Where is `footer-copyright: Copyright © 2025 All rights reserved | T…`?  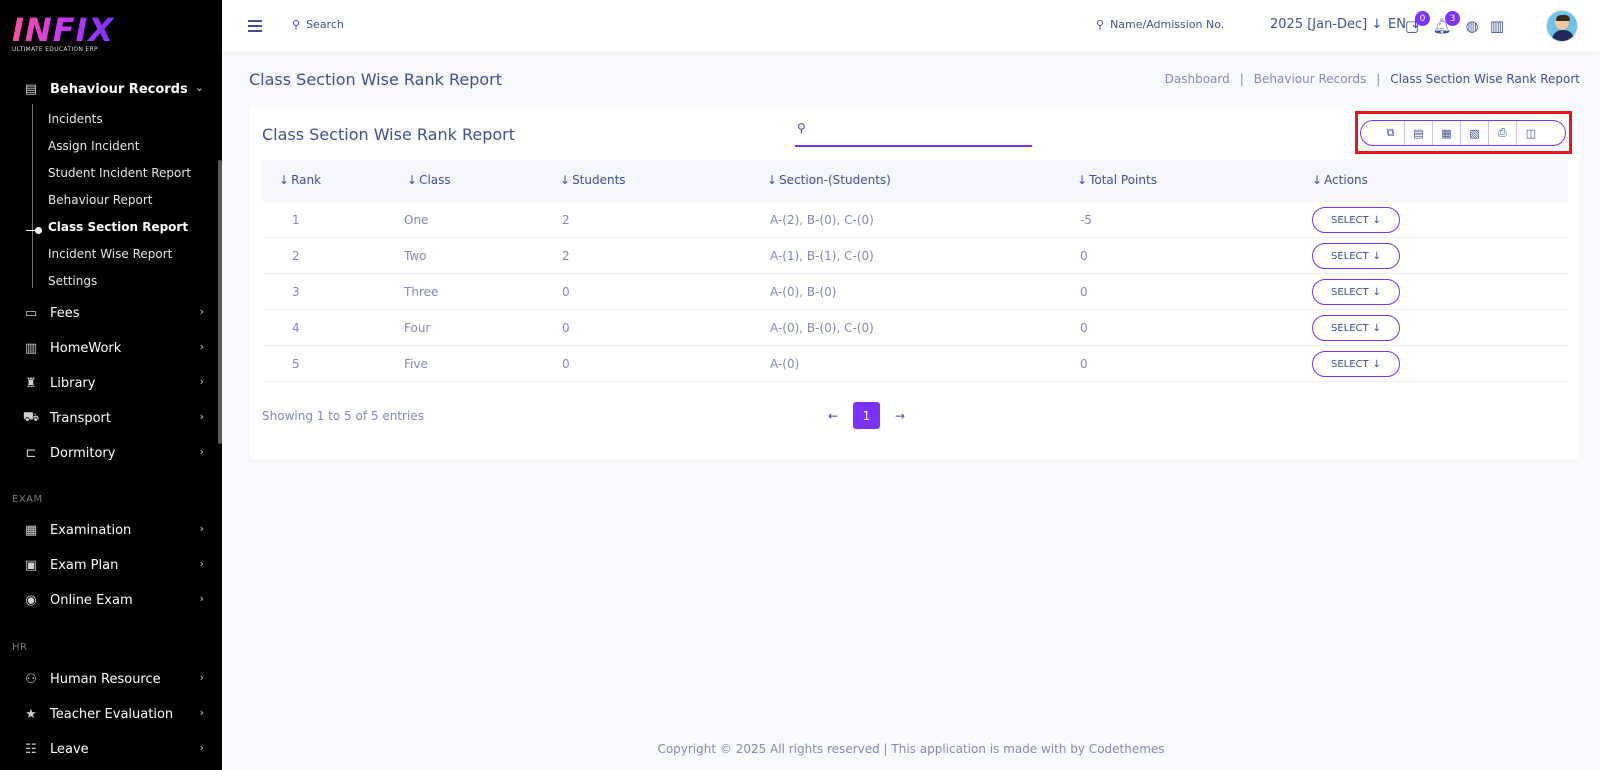
footer-copyright: Copyright © 2025 All rights reserved | T… is located at coordinates (911, 749).